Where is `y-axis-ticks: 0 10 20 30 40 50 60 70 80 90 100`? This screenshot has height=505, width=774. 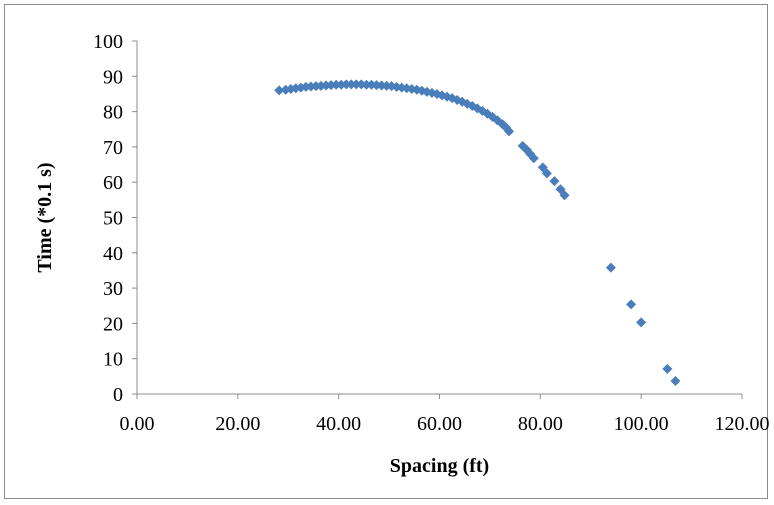
y-axis-ticks: 0 10 20 30 40 50 60 70 80 90 100 is located at coordinates (115, 218).